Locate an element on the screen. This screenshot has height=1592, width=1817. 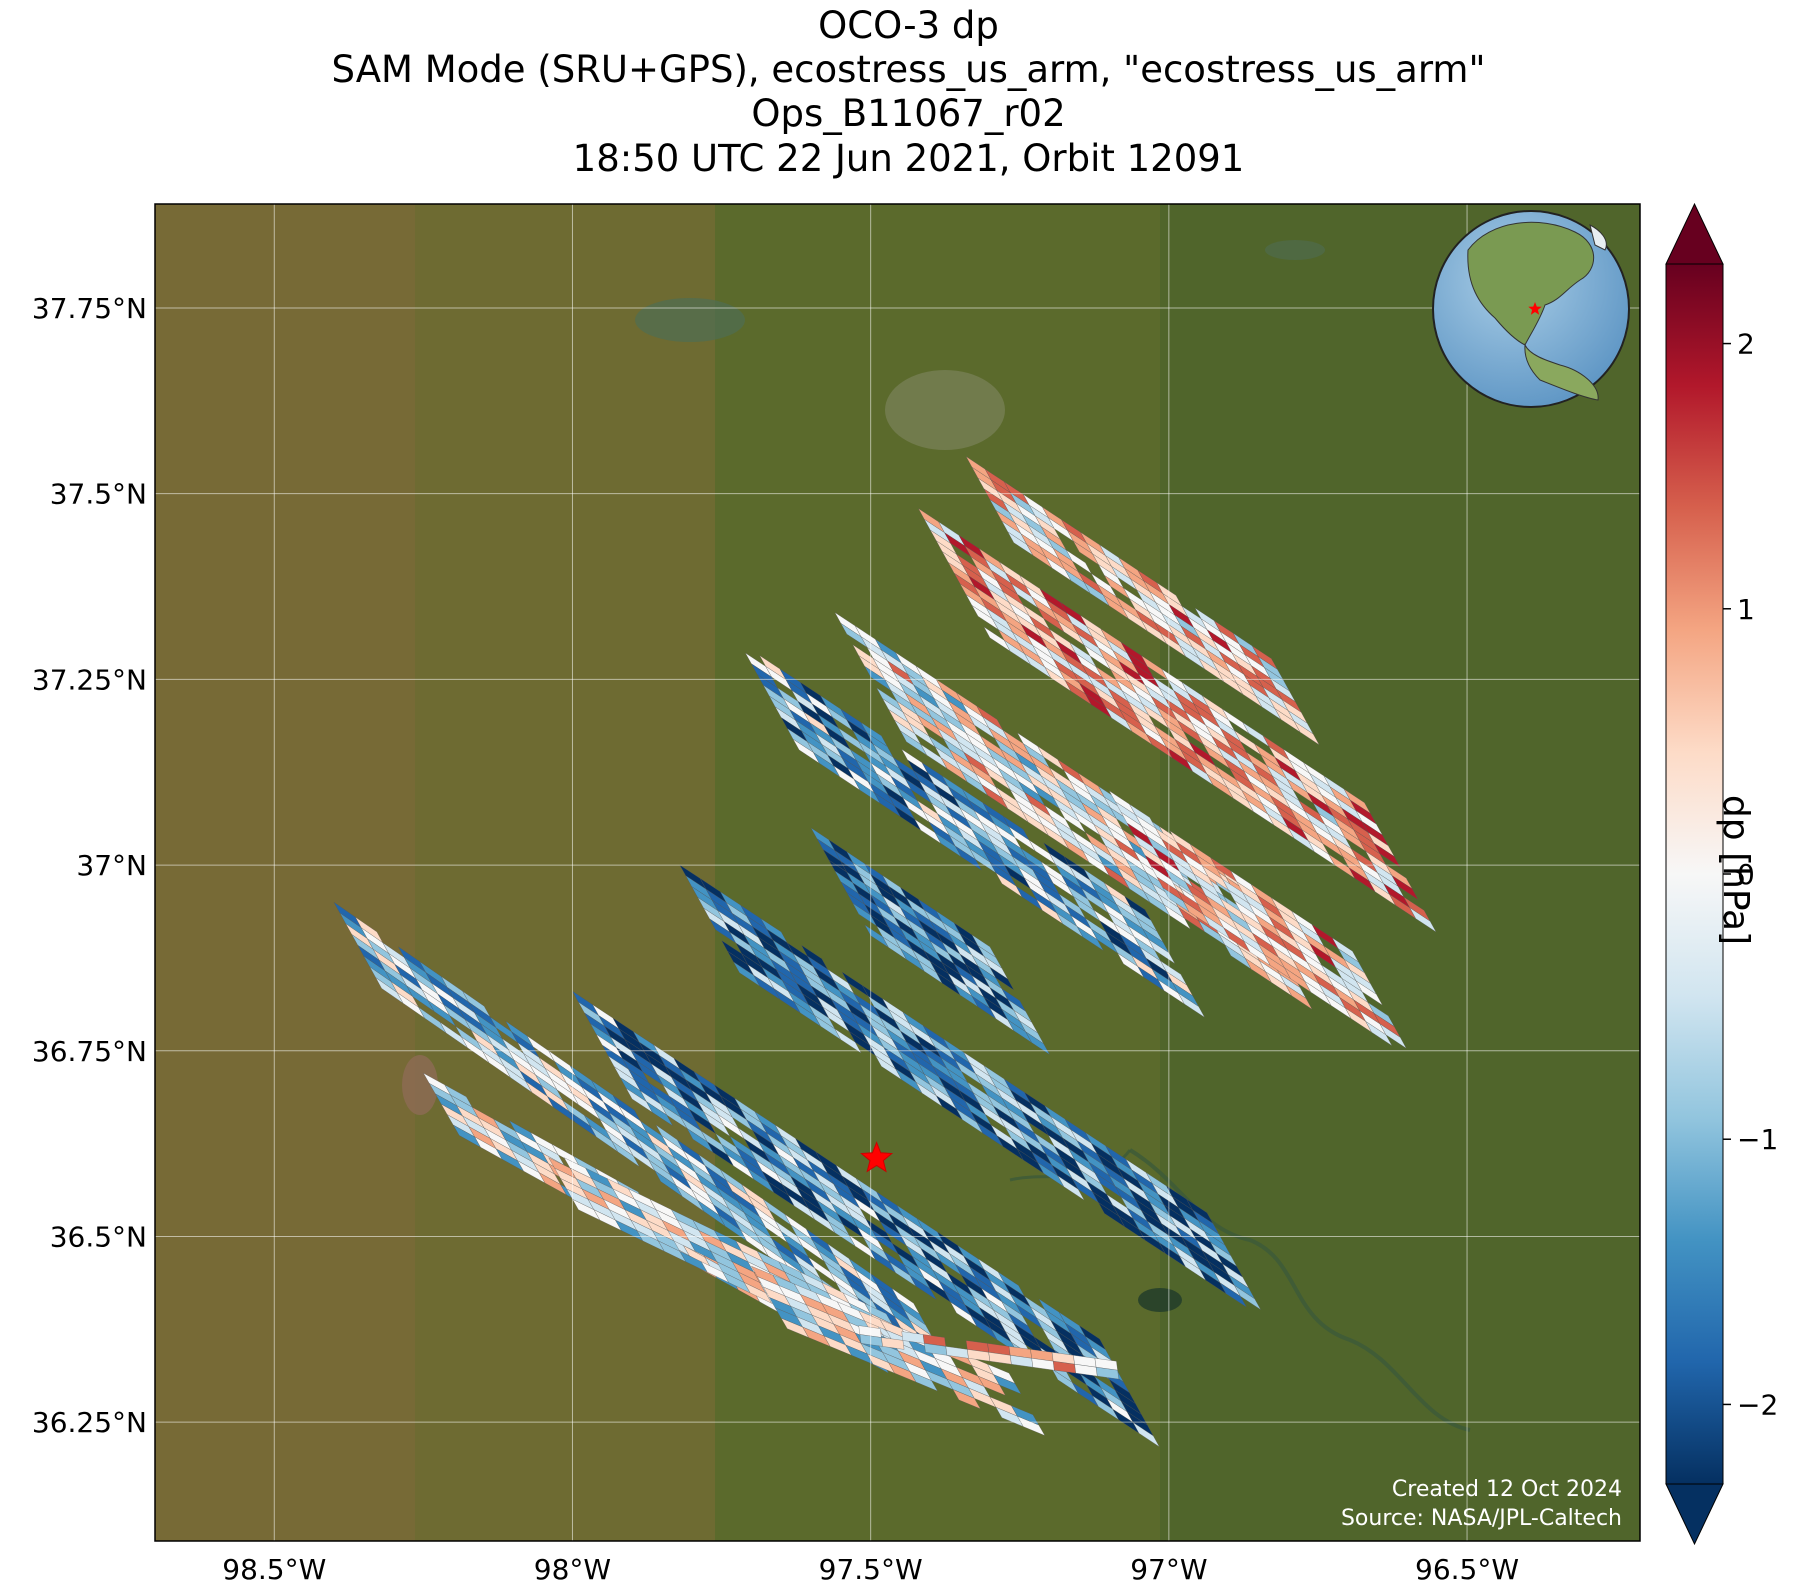
colorbar-tick-label: 2 is located at coordinates (1746, 344).